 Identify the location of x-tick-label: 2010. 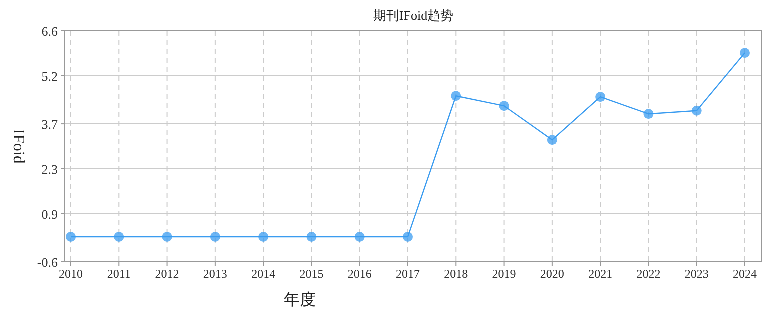
(71, 274).